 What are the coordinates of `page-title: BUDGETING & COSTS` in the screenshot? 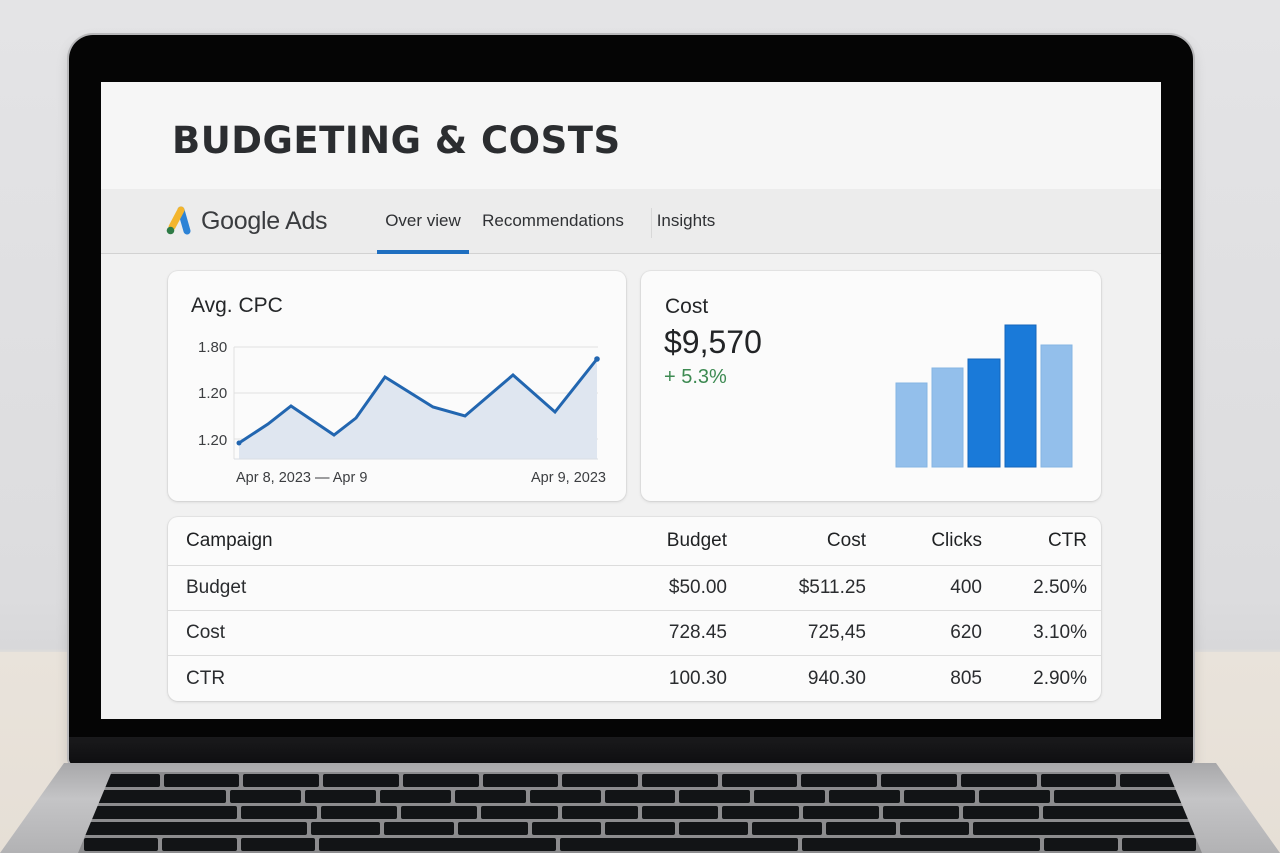 It's located at (396, 140).